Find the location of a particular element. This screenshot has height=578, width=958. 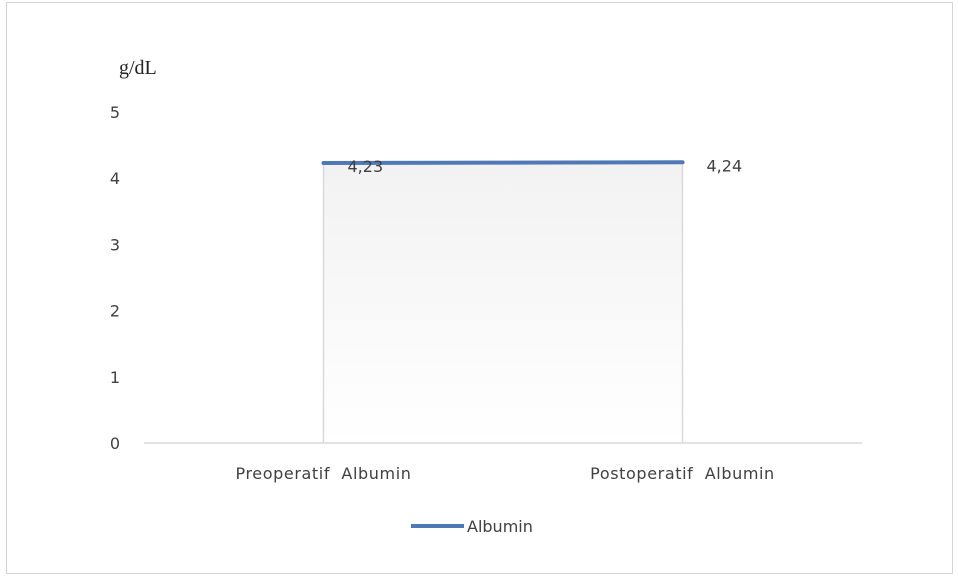

category-label: Preoperatif Albumin is located at coordinates (324, 473).